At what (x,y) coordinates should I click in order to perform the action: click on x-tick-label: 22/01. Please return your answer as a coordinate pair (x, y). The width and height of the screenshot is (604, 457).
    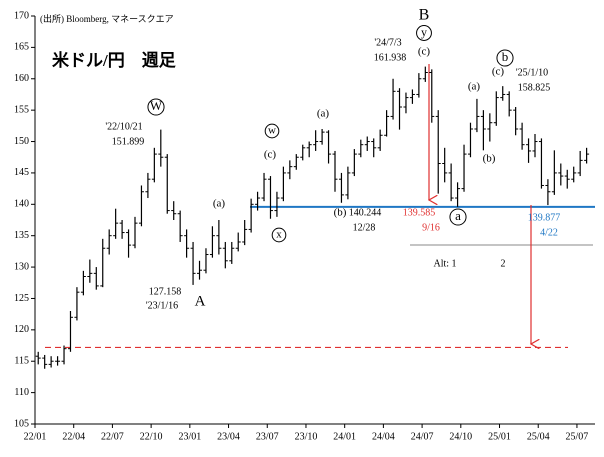
    Looking at the image, I should click on (35, 436).